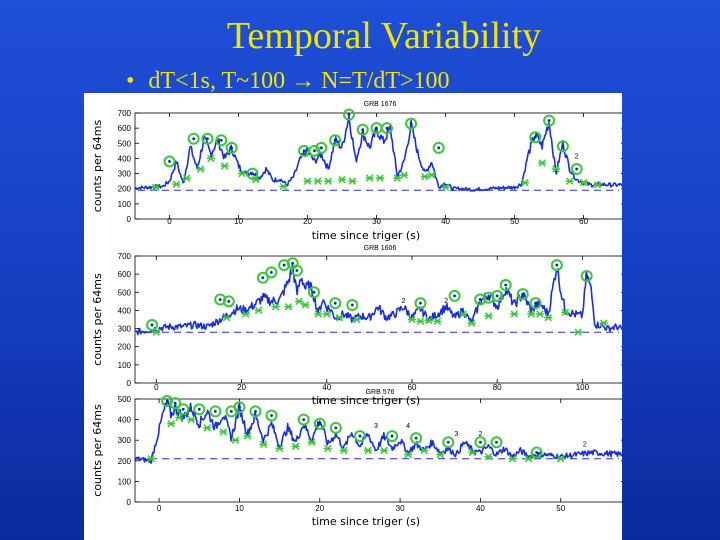 This screenshot has width=720, height=540. What do you see at coordinates (129, 219) in the screenshot?
I see `y-tick-label: 0` at bounding box center [129, 219].